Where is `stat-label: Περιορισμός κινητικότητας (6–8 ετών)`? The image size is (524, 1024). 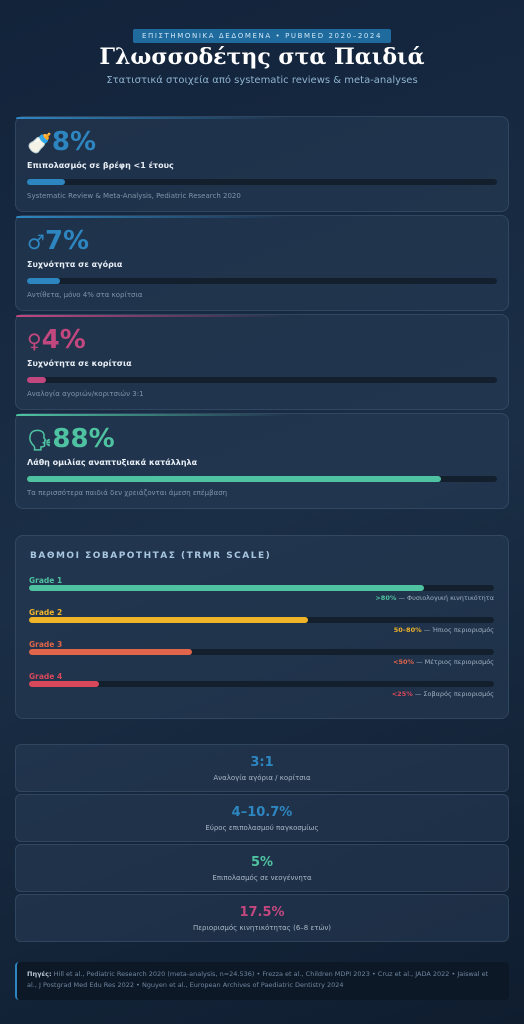 stat-label: Περιορισμός κινητικότητας (6–8 ετών) is located at coordinates (262, 928).